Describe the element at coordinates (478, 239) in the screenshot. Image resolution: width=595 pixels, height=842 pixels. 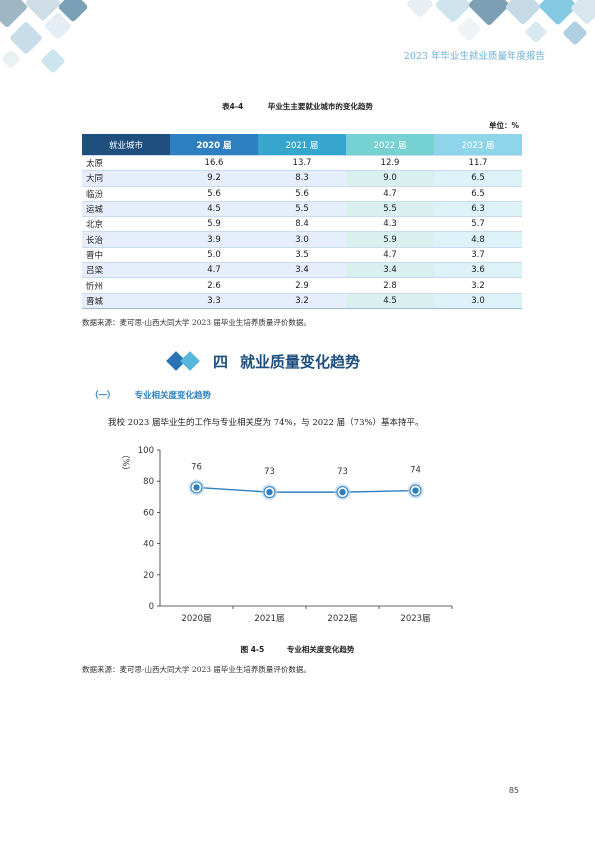
I see `value-cell: 4.8` at that location.